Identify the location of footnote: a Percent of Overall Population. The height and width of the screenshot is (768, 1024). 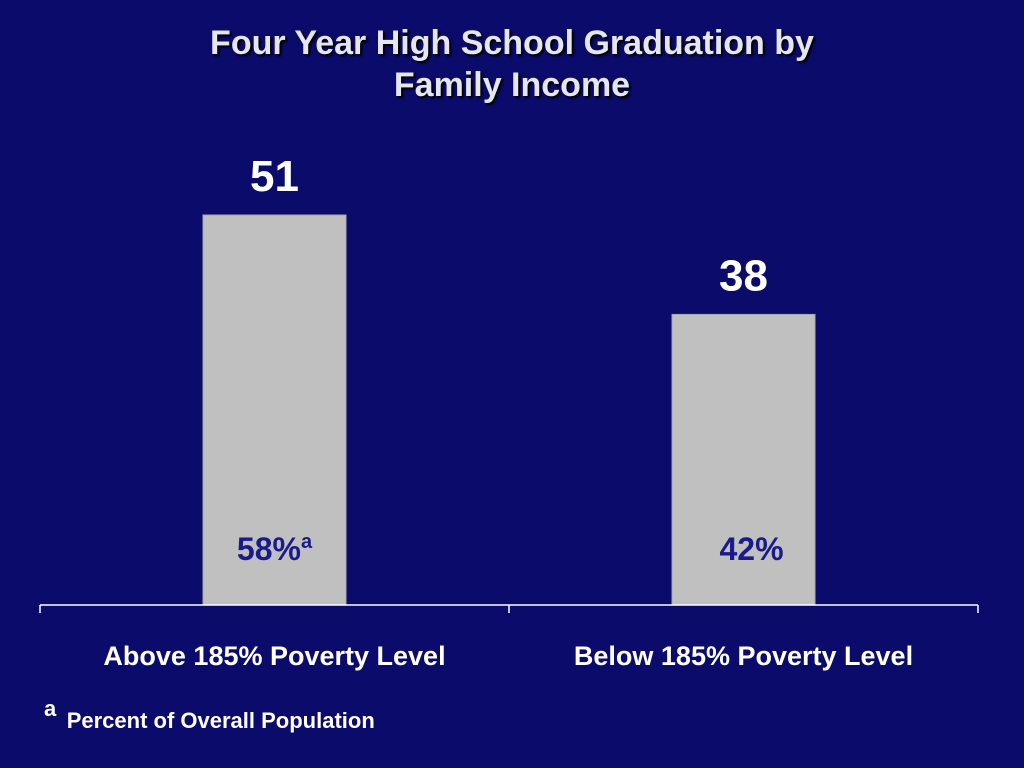
(209, 713).